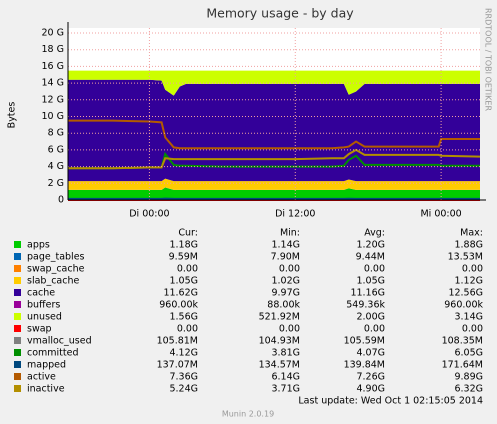 The image size is (497, 424). I want to click on legend-label: vmalloc_used, so click(59, 341).